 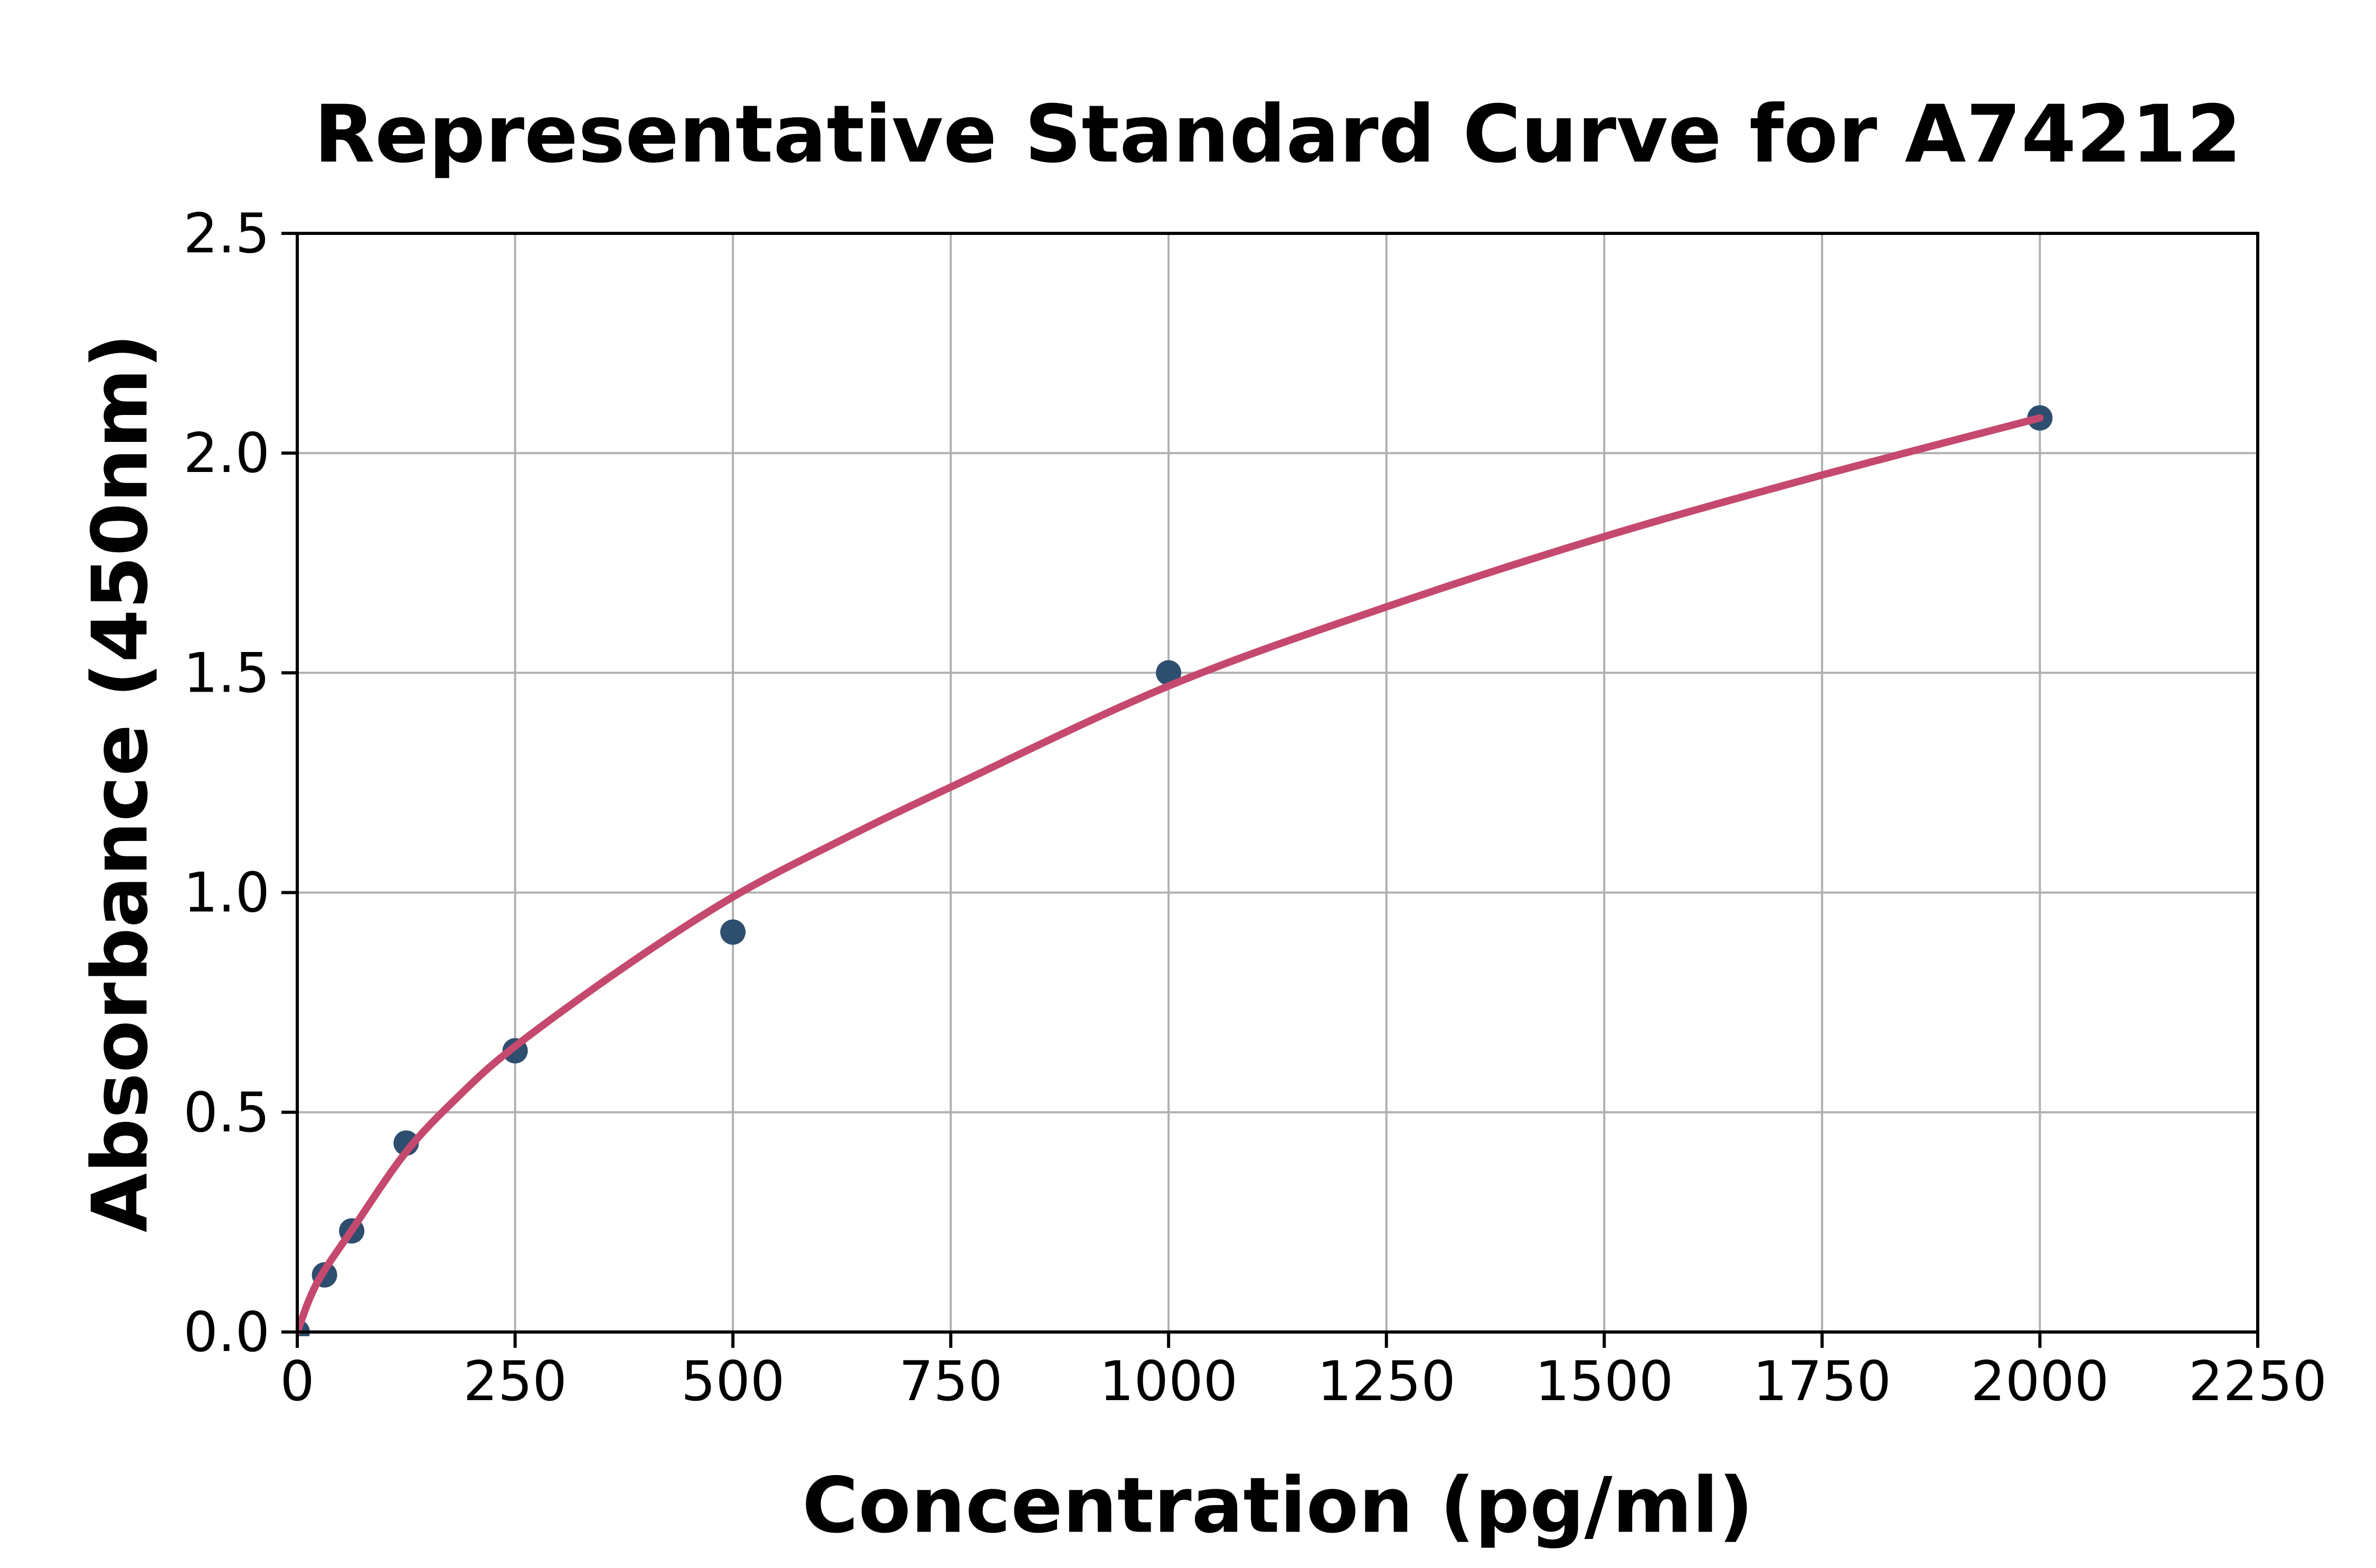 I want to click on x-tick-label: 500, so click(x=733, y=1382).